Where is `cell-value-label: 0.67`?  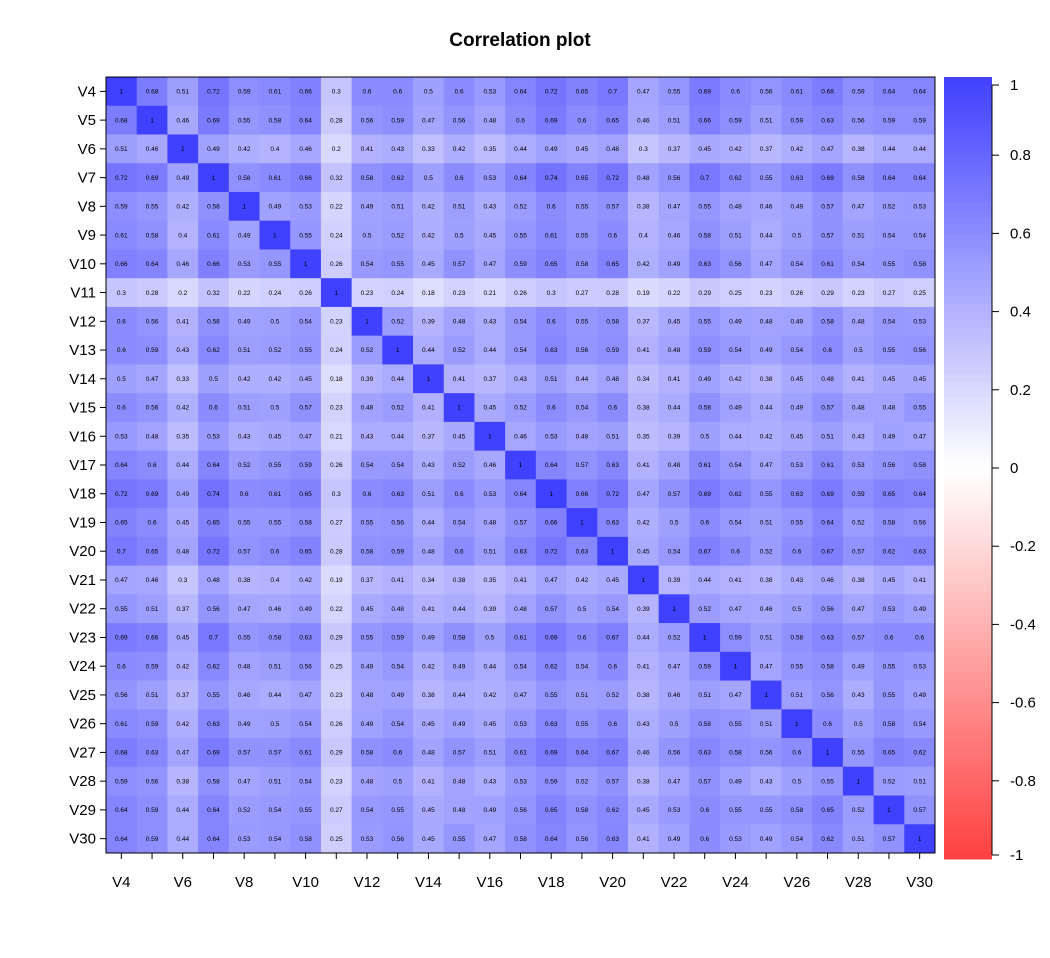
cell-value-label: 0.67 is located at coordinates (704, 551).